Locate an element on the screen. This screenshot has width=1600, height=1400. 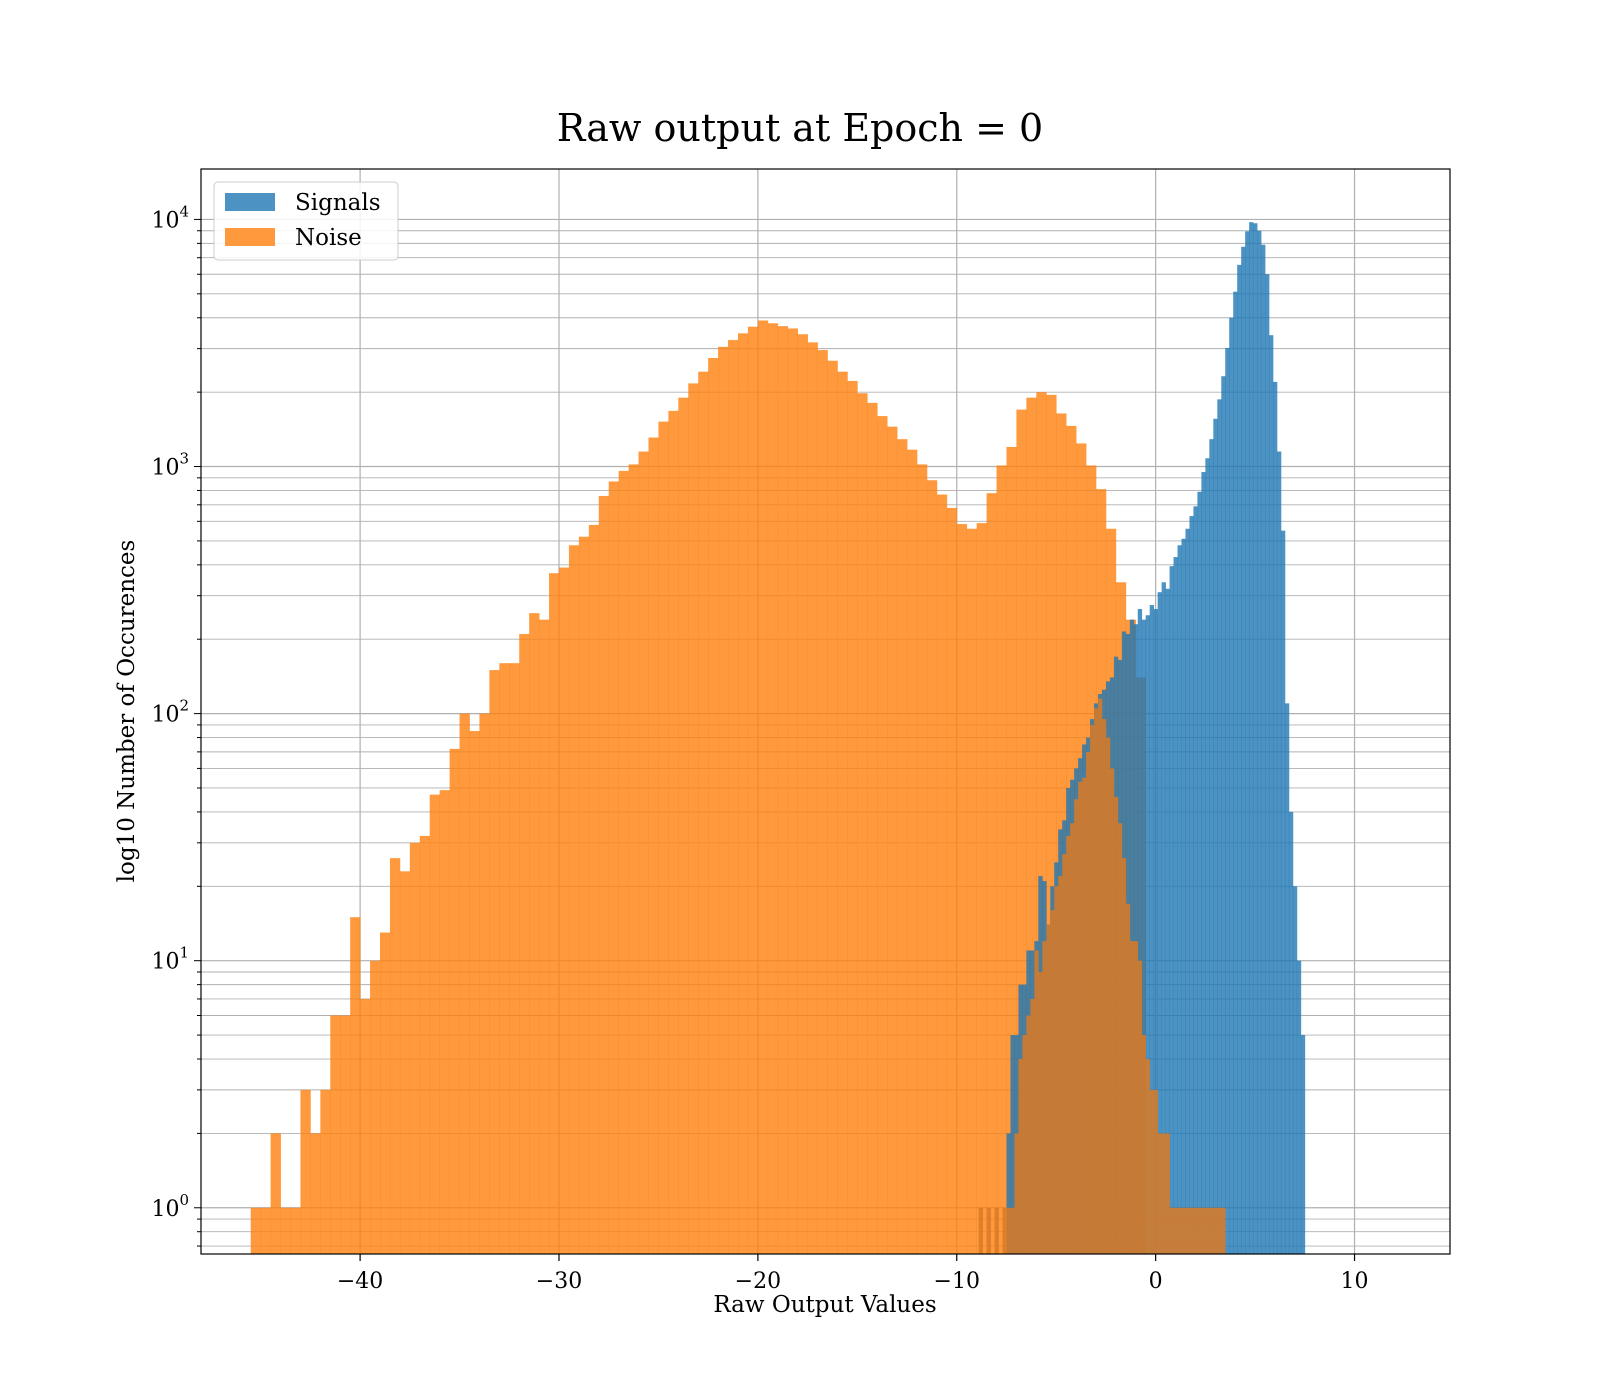
legend-swatch-noise is located at coordinates (250, 237).